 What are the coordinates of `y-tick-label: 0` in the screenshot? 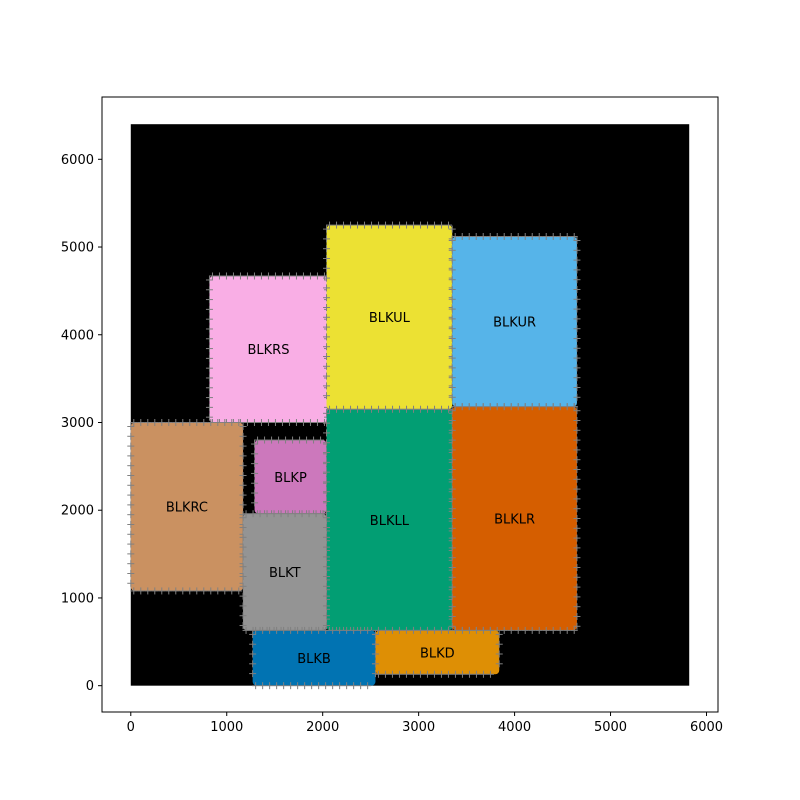 It's located at (90, 686).